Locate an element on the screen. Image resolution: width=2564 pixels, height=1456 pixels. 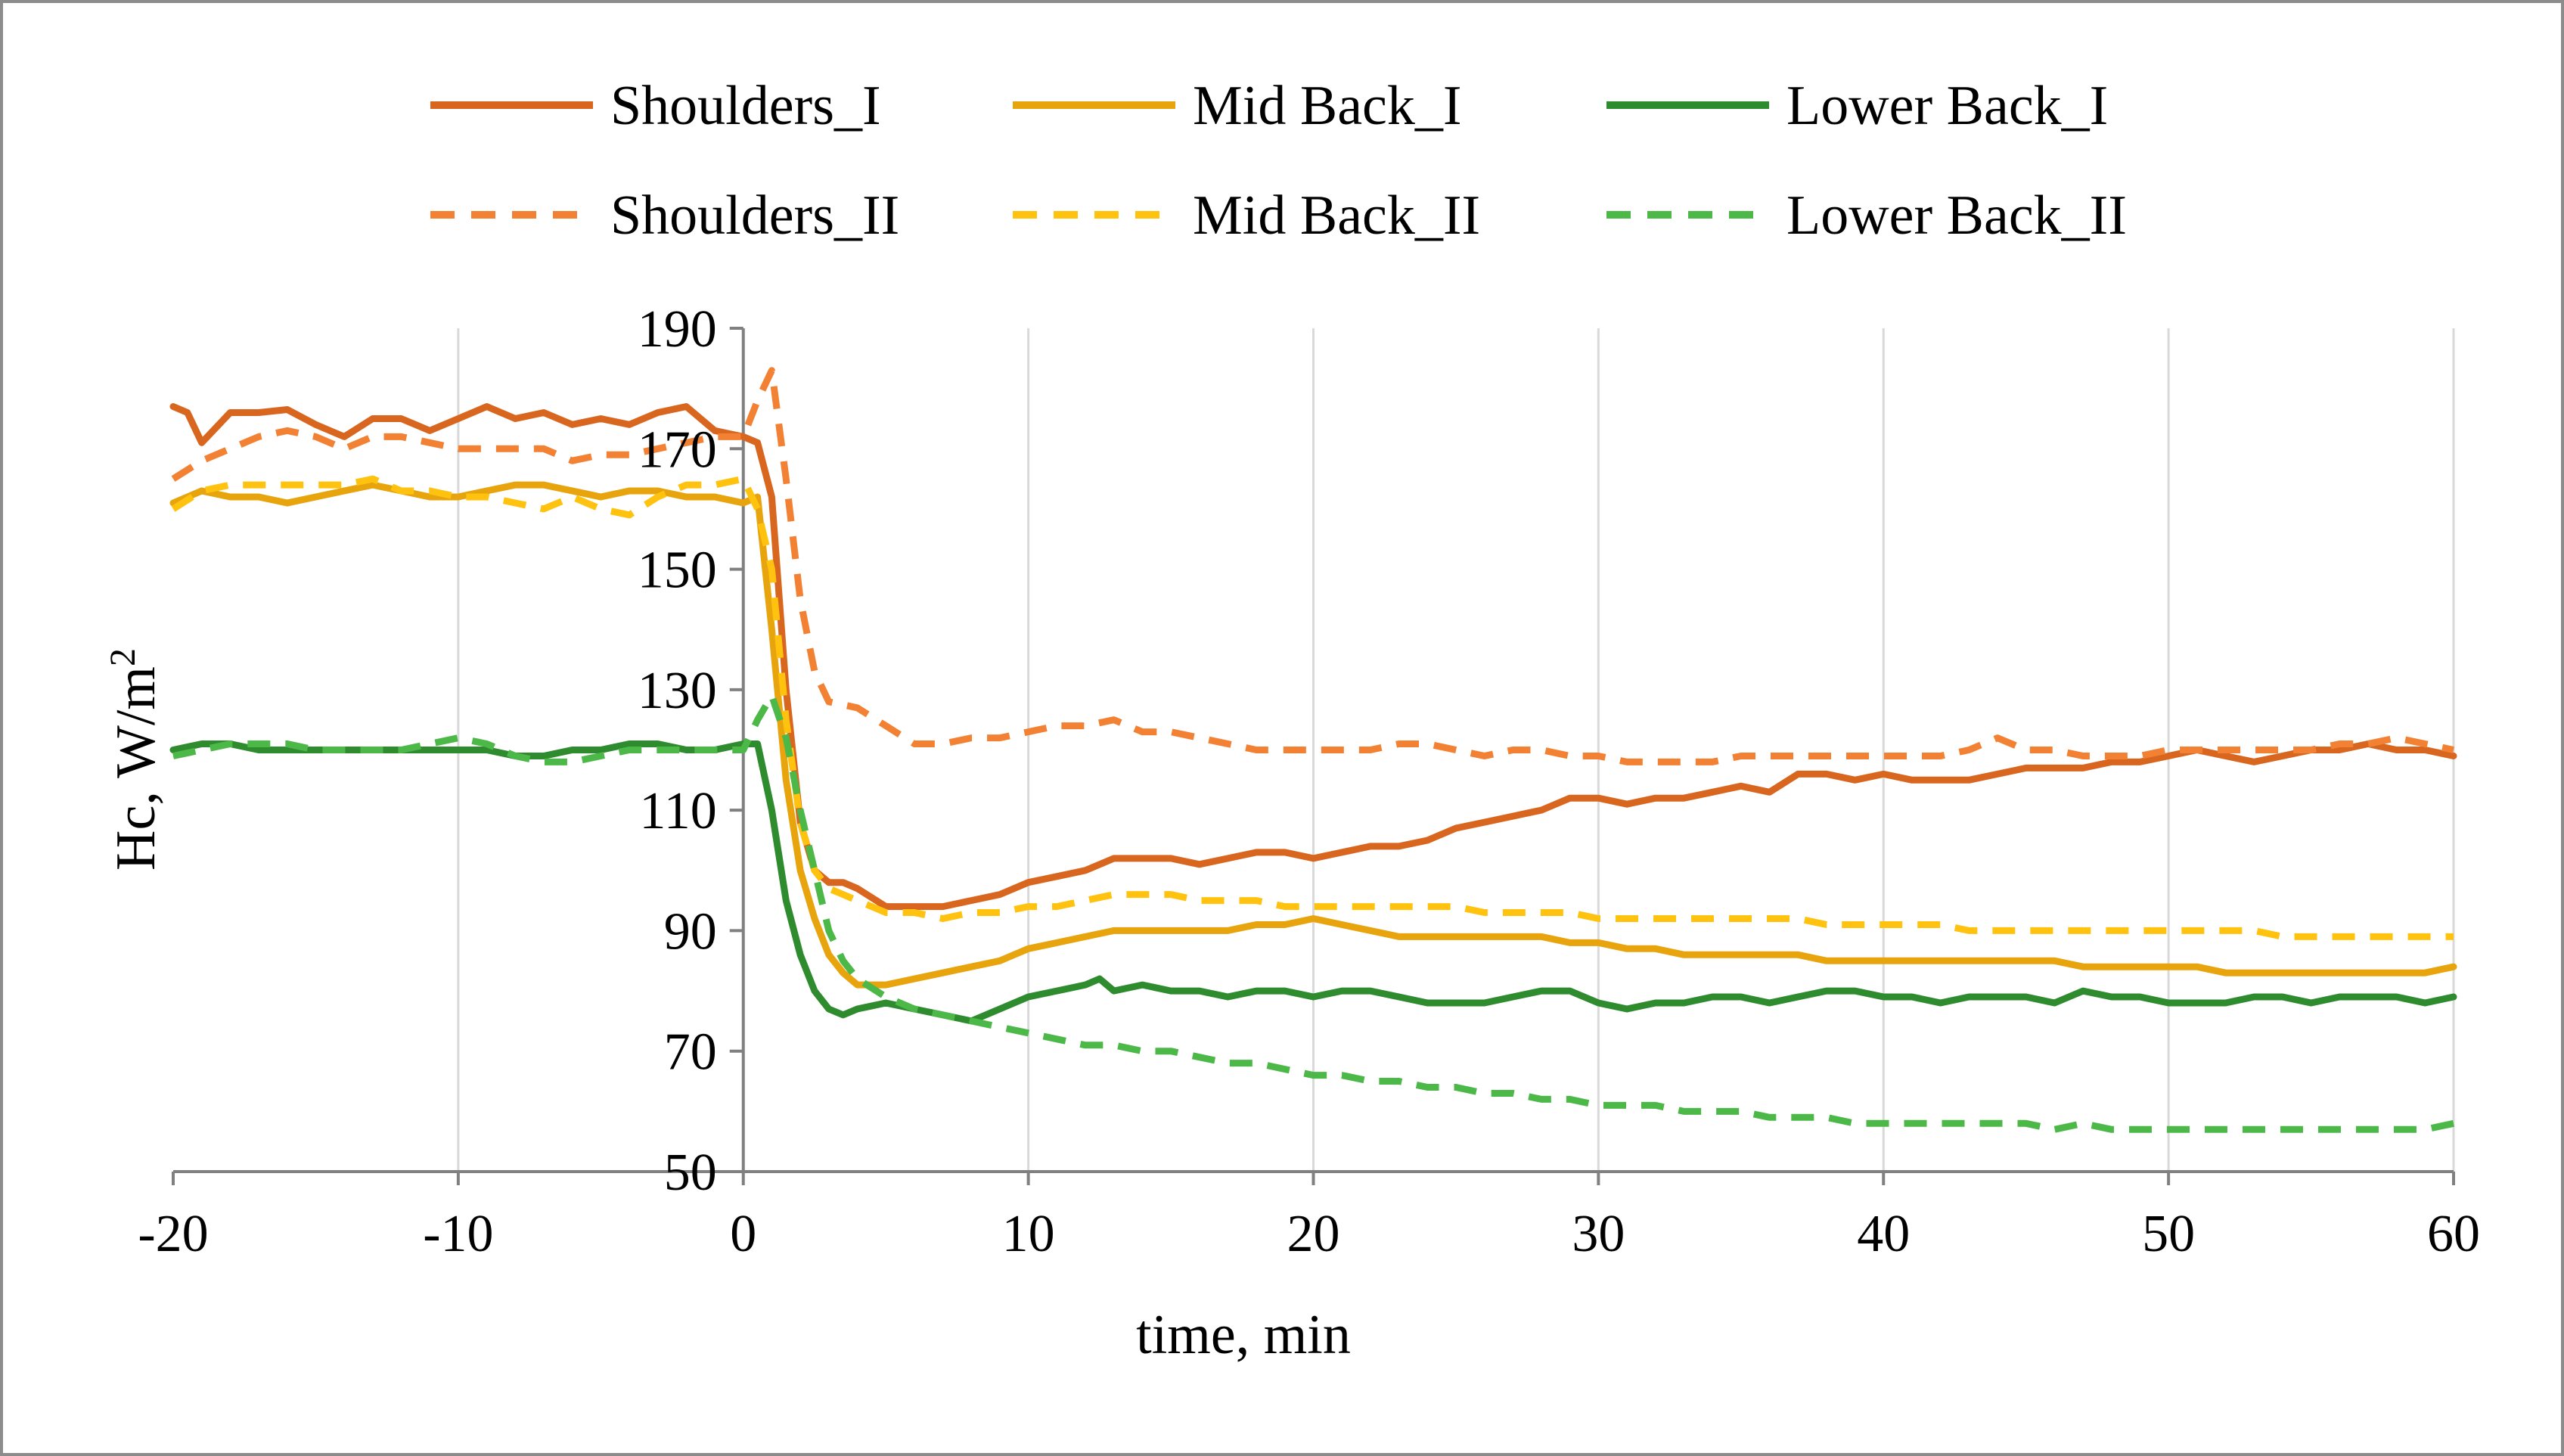
y-axis-title: Hc, W/m2 is located at coordinates (135, 759).